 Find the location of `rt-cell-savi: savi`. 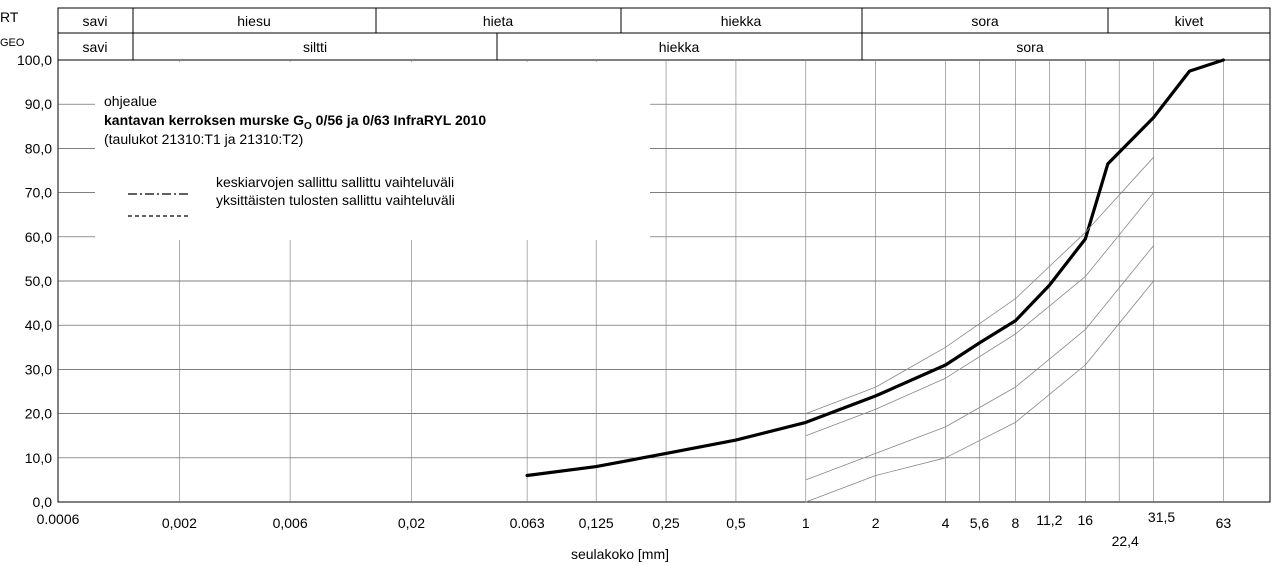

rt-cell-savi: savi is located at coordinates (95, 21).